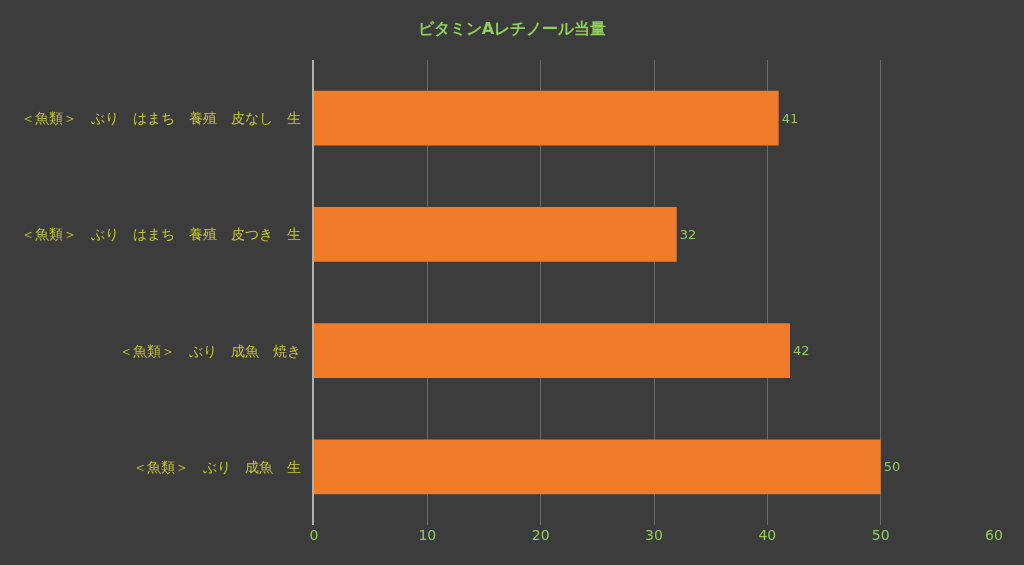  Describe the element at coordinates (880, 535) in the screenshot. I see `x-tick-label: 50` at that location.